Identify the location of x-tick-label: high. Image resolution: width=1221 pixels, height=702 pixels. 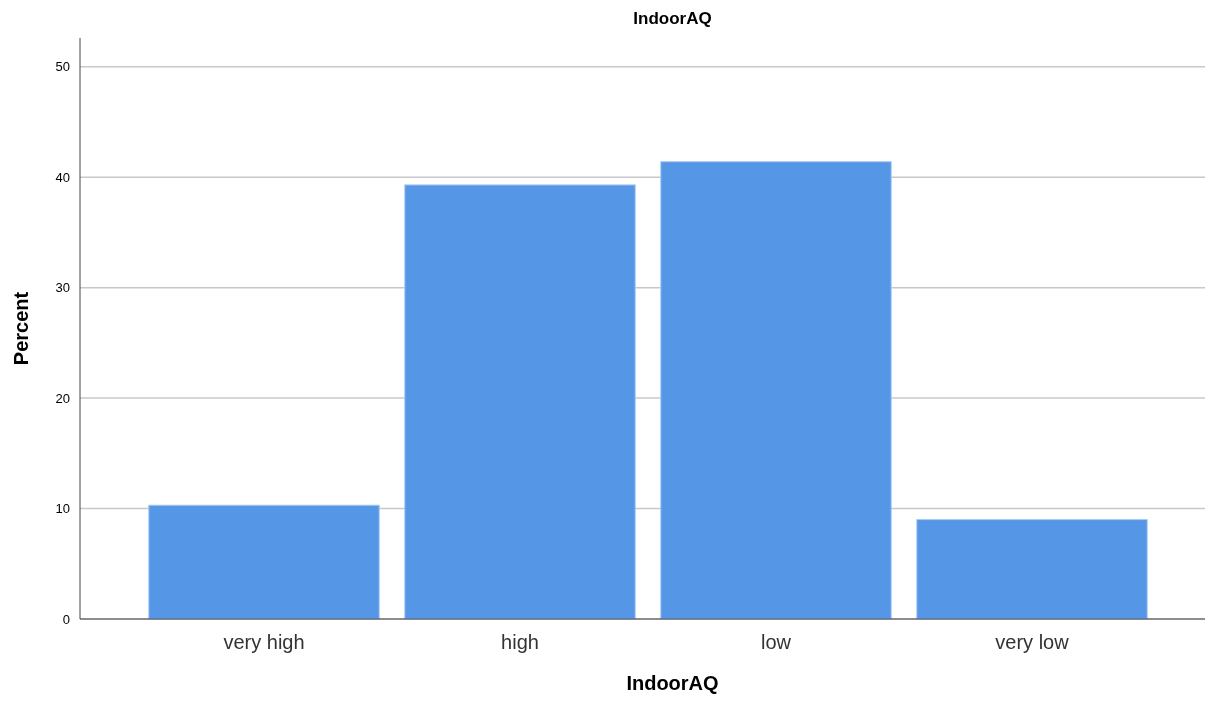
(520, 642).